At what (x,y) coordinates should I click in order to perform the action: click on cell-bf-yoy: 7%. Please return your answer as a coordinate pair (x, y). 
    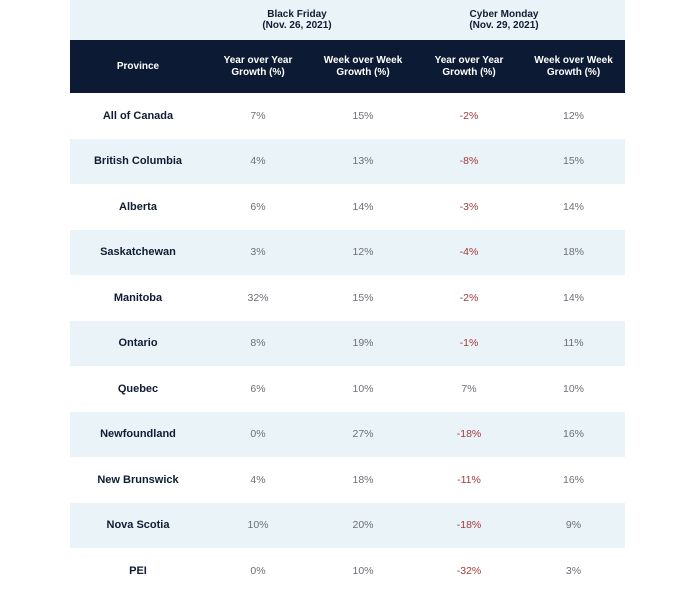
    Looking at the image, I should click on (258, 115).